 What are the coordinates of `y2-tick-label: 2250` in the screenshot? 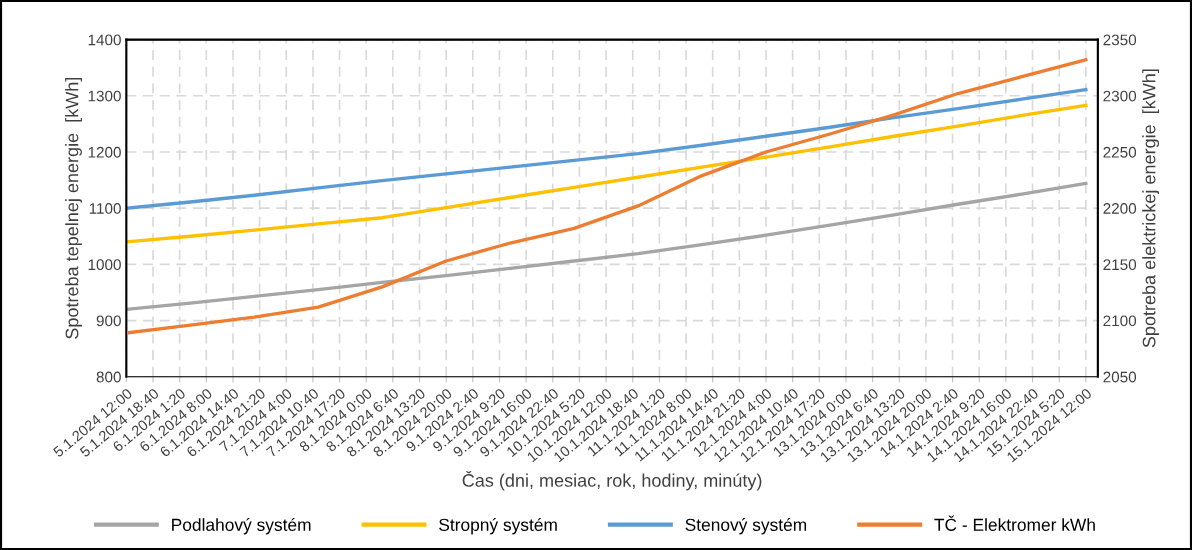 It's located at (1120, 152).